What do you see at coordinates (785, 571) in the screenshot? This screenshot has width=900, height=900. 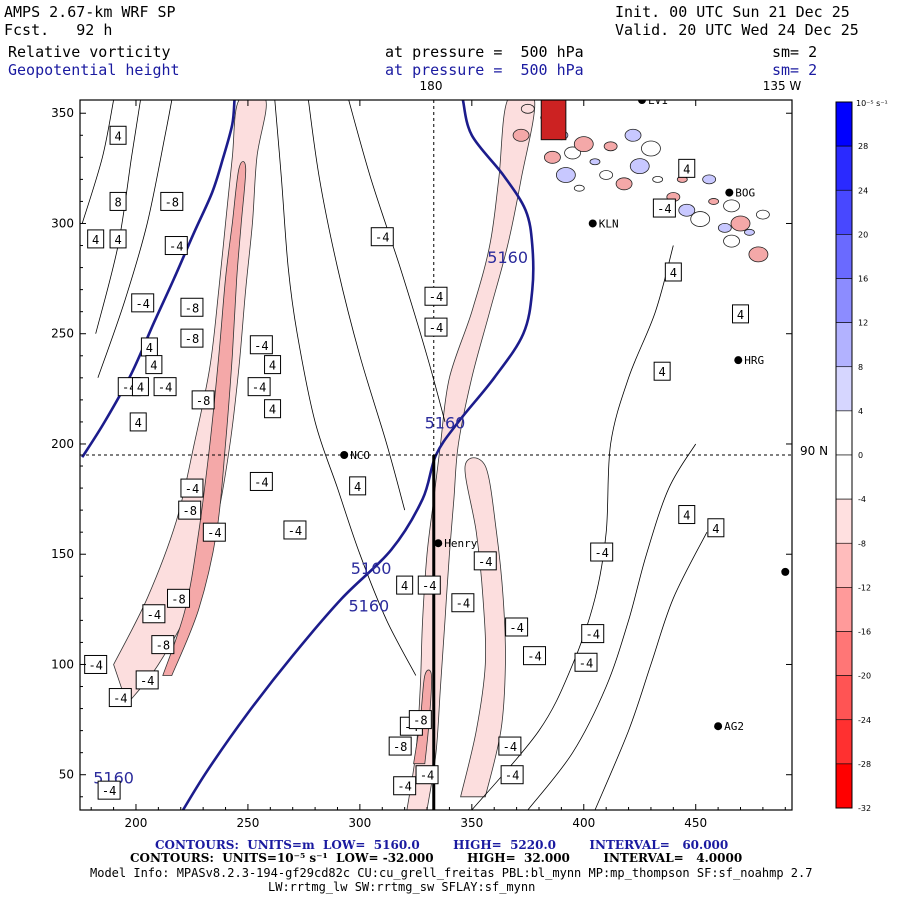 I see `station-unnamed` at bounding box center [785, 571].